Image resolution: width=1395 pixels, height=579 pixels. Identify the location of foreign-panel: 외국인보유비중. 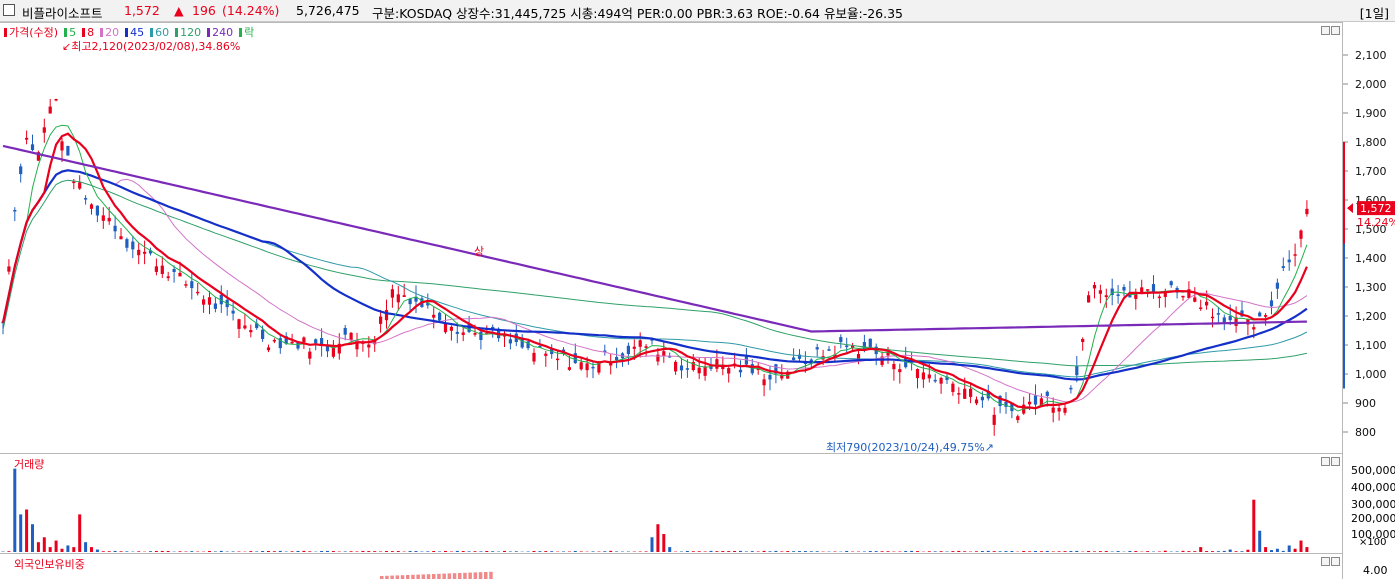
(671, 566).